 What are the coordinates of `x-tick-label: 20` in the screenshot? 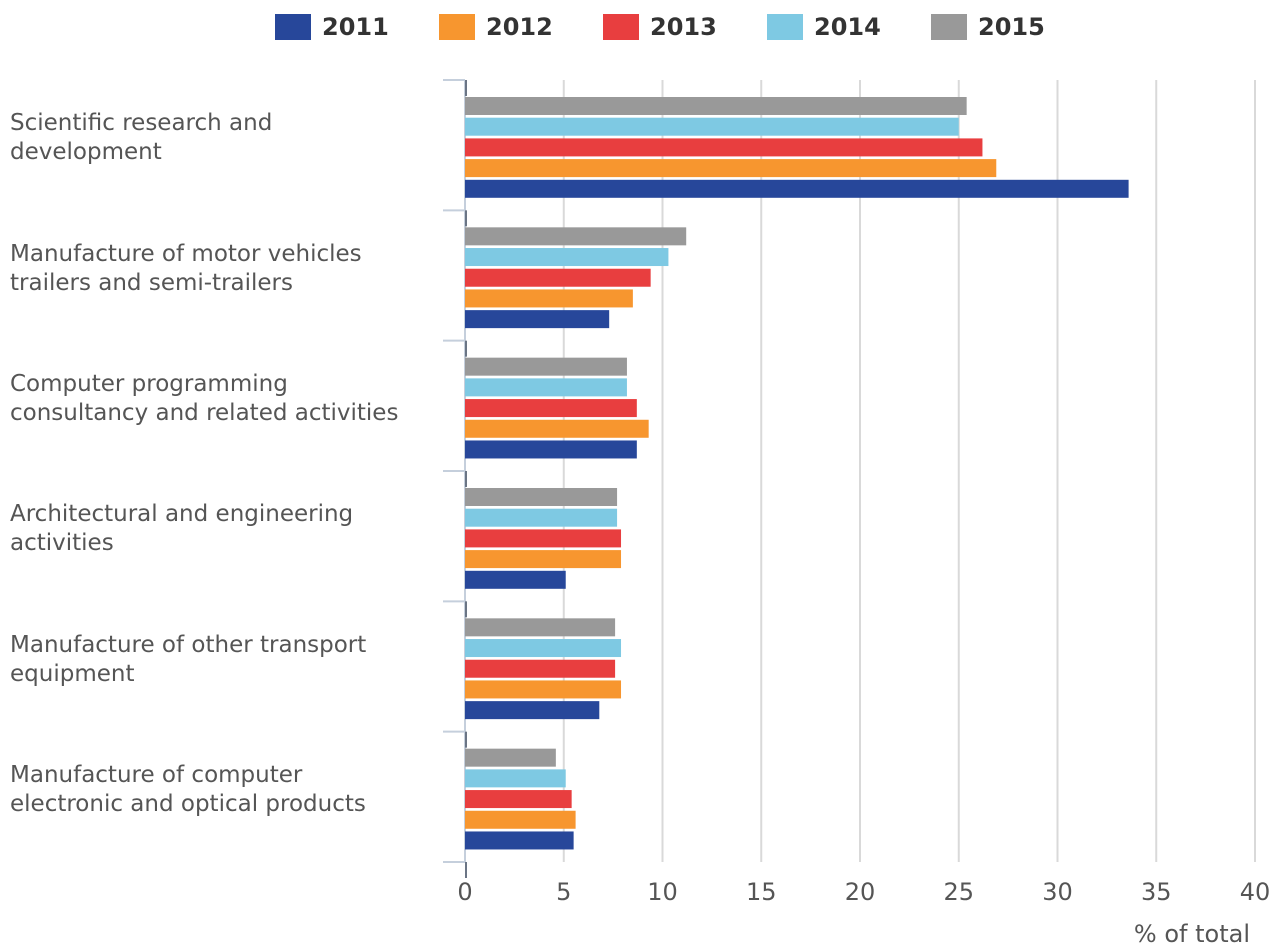 It's located at (860, 892).